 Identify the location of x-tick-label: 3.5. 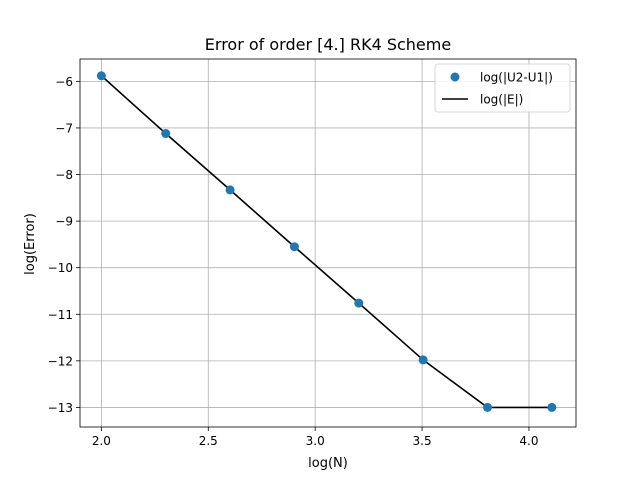
(422, 441).